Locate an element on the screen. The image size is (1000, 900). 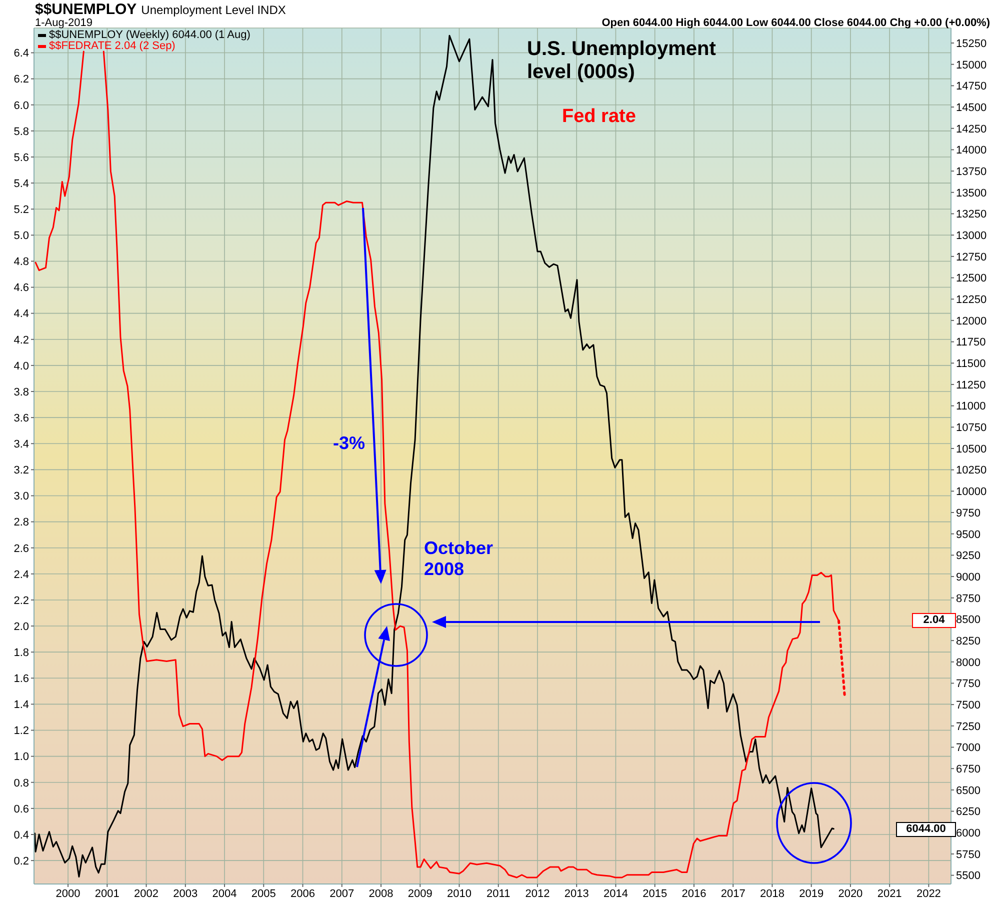
chart-subtitle: Unemployment Level INDX is located at coordinates (213, 10).